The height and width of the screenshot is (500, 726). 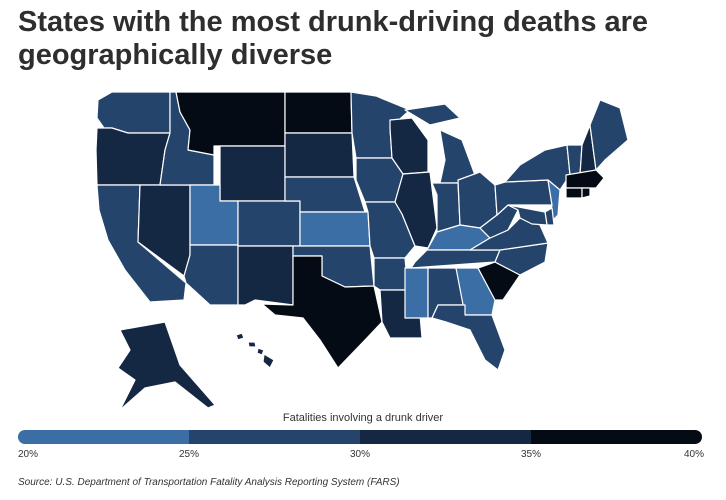 What do you see at coordinates (318, 112) in the screenshot?
I see `state-nd` at bounding box center [318, 112].